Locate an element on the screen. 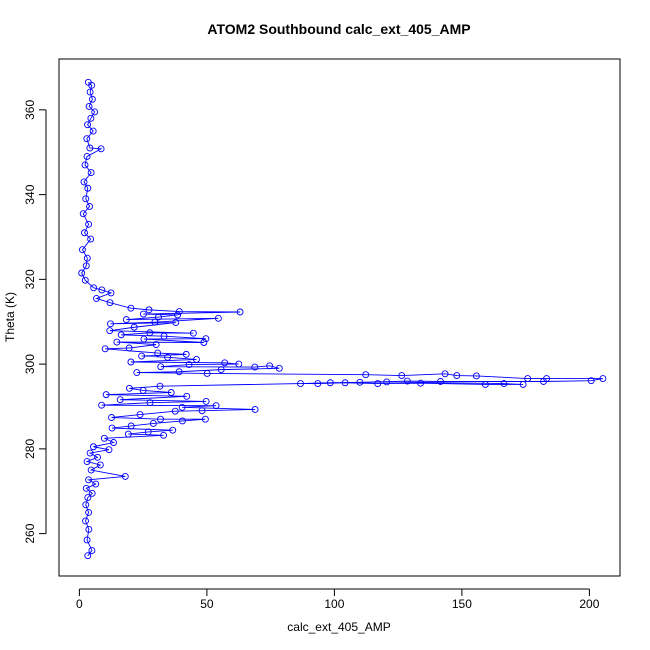  x-axis: 0 50 100 150 200 is located at coordinates (338, 599).